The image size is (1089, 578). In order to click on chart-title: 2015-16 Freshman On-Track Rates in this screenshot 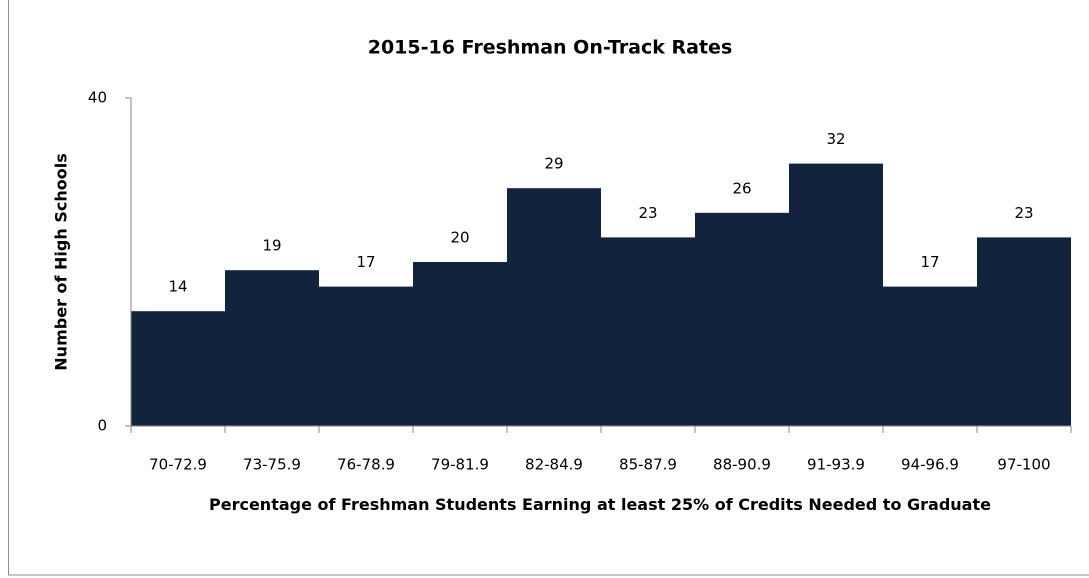, I will do `click(550, 48)`.